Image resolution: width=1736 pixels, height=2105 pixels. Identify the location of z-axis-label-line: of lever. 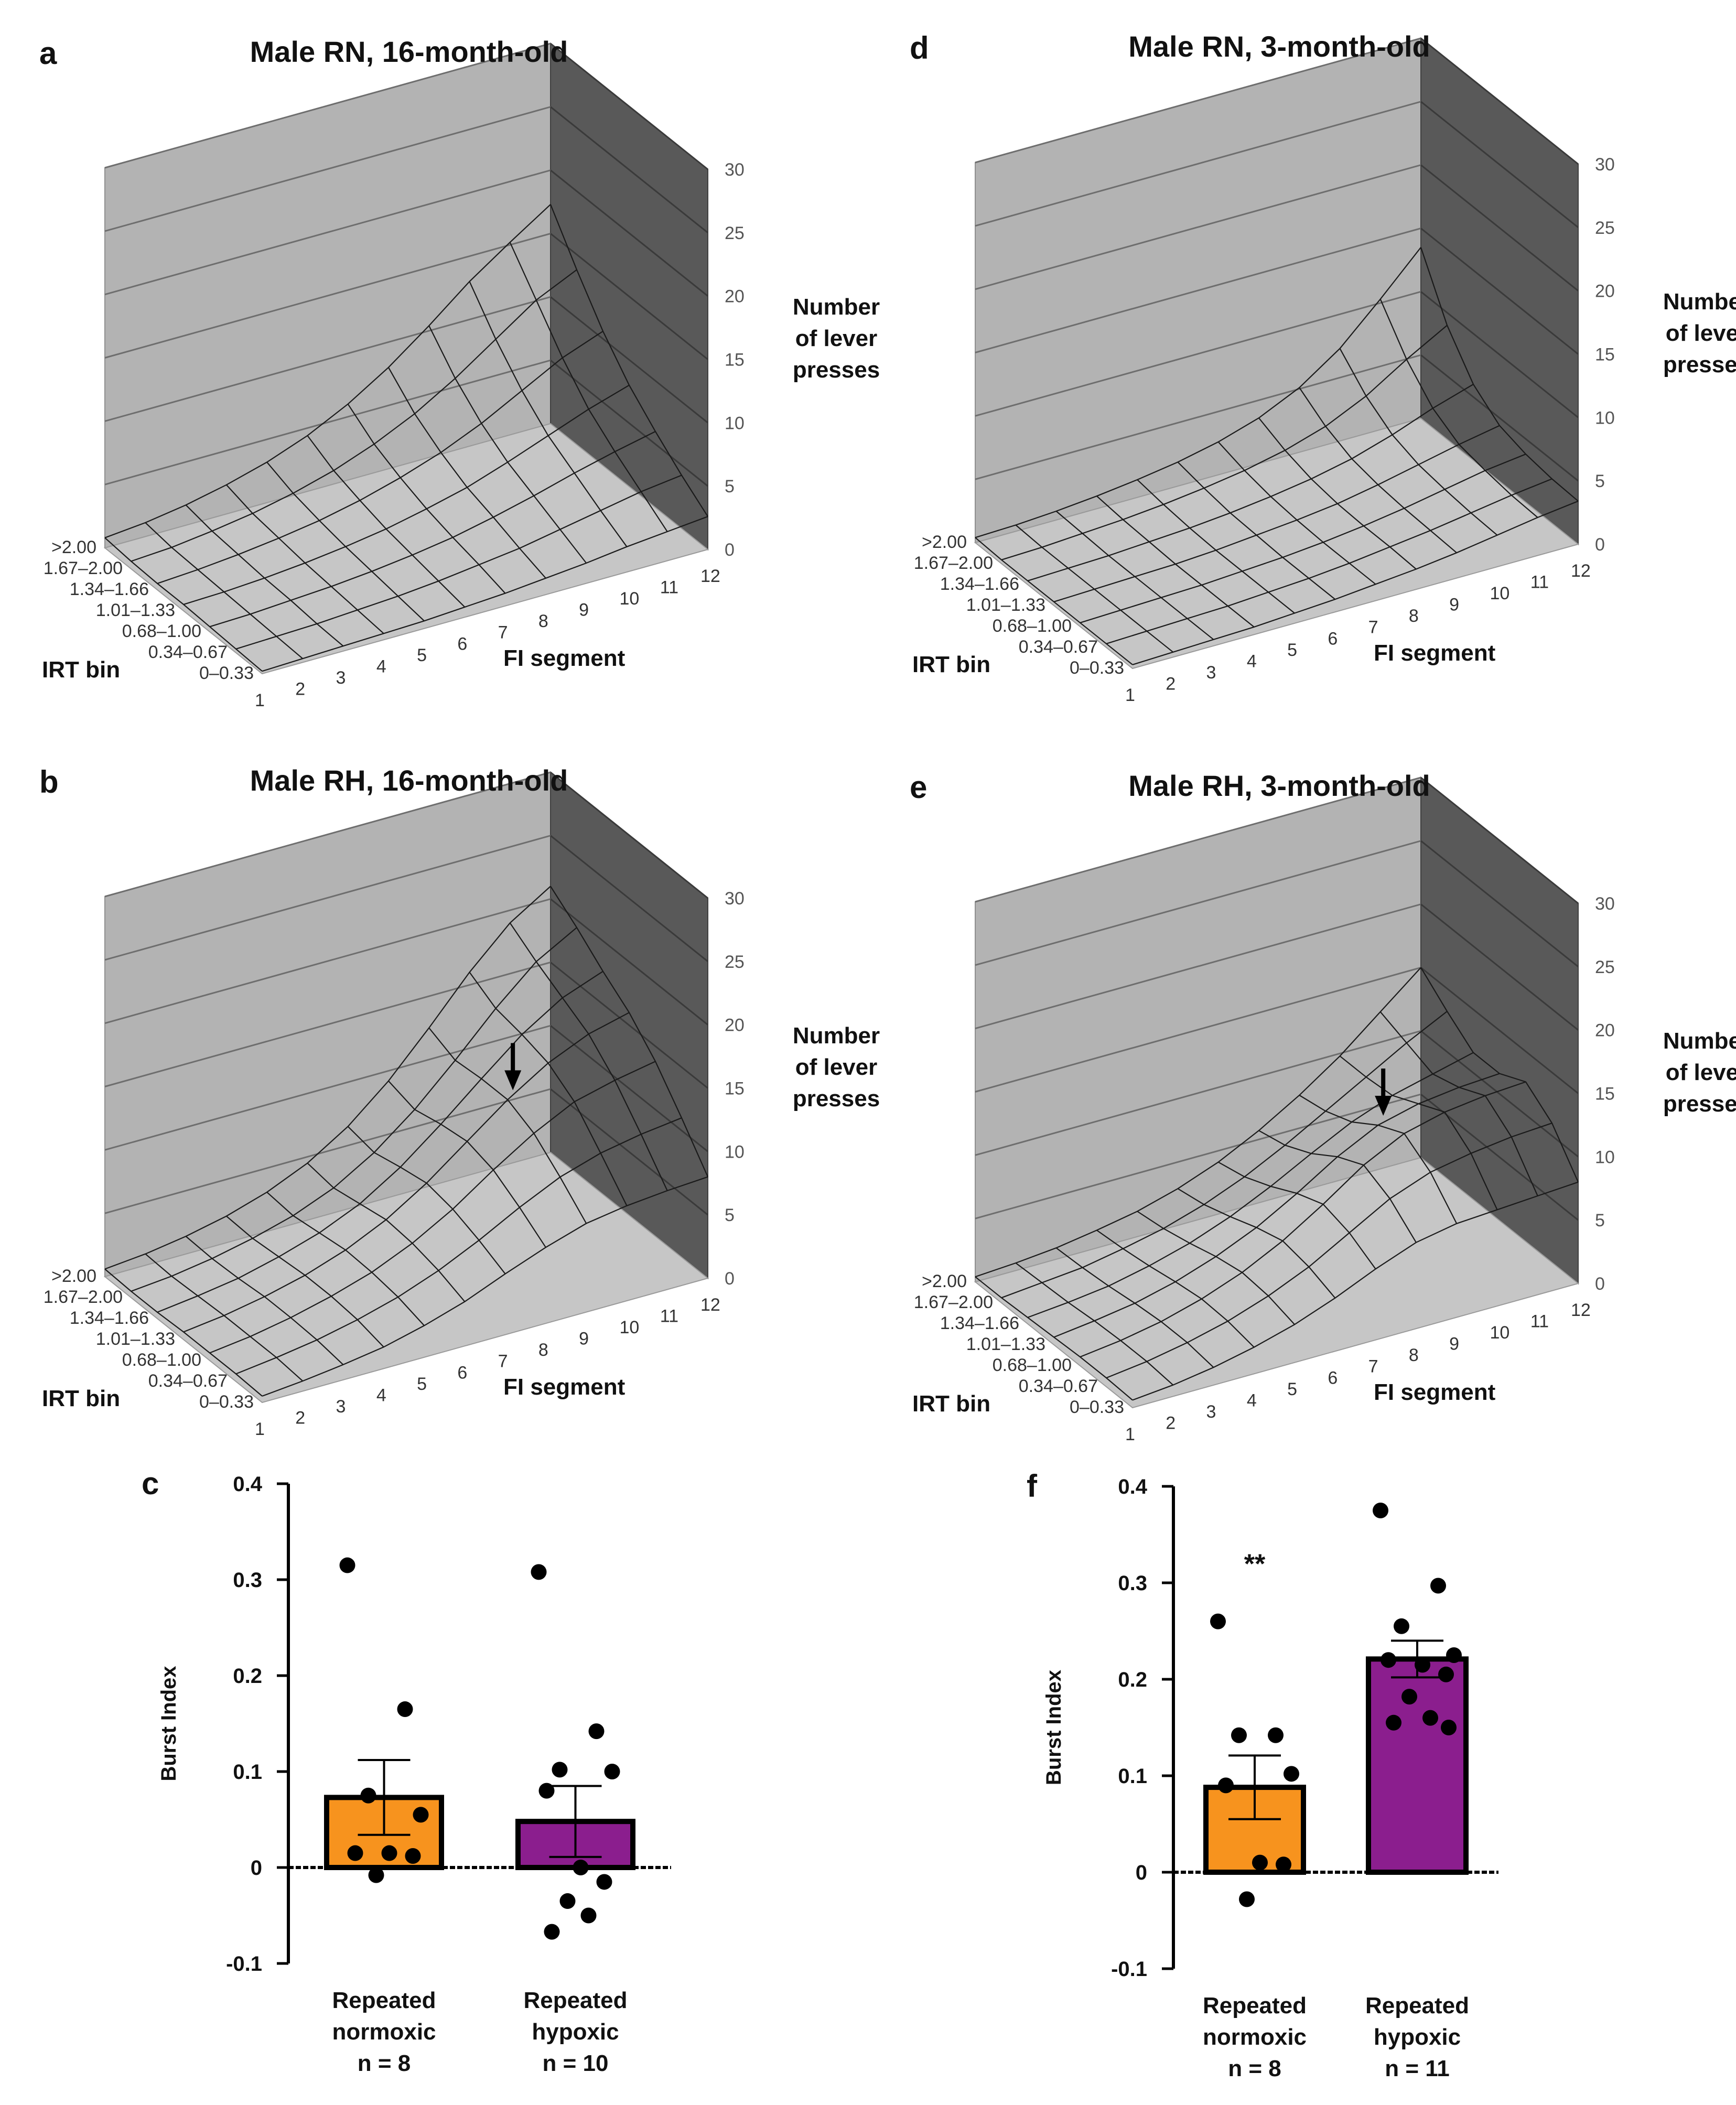
(1701, 1072).